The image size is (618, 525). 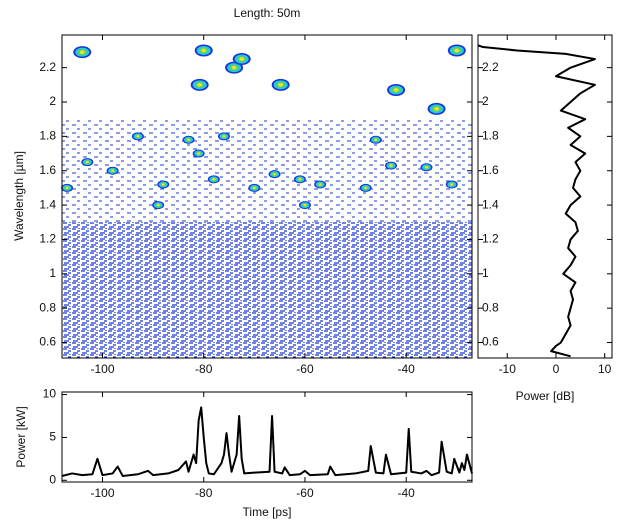 What do you see at coordinates (267, 170) in the screenshot?
I see `spectrogram-texture` at bounding box center [267, 170].